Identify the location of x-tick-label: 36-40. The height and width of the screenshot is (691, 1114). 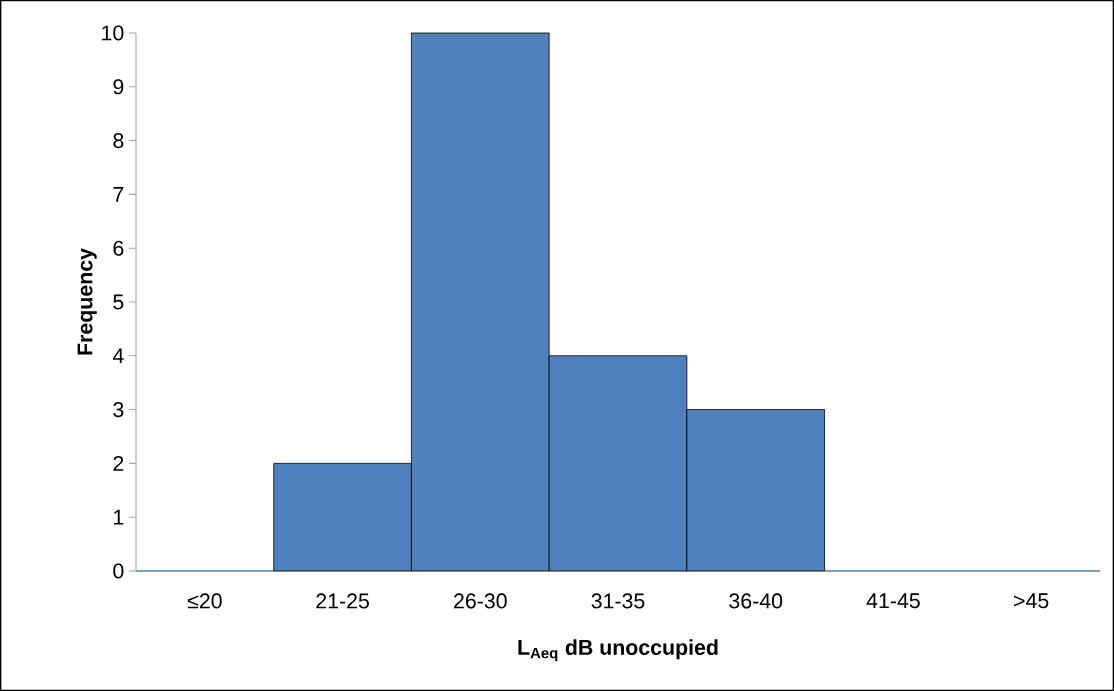
(756, 601).